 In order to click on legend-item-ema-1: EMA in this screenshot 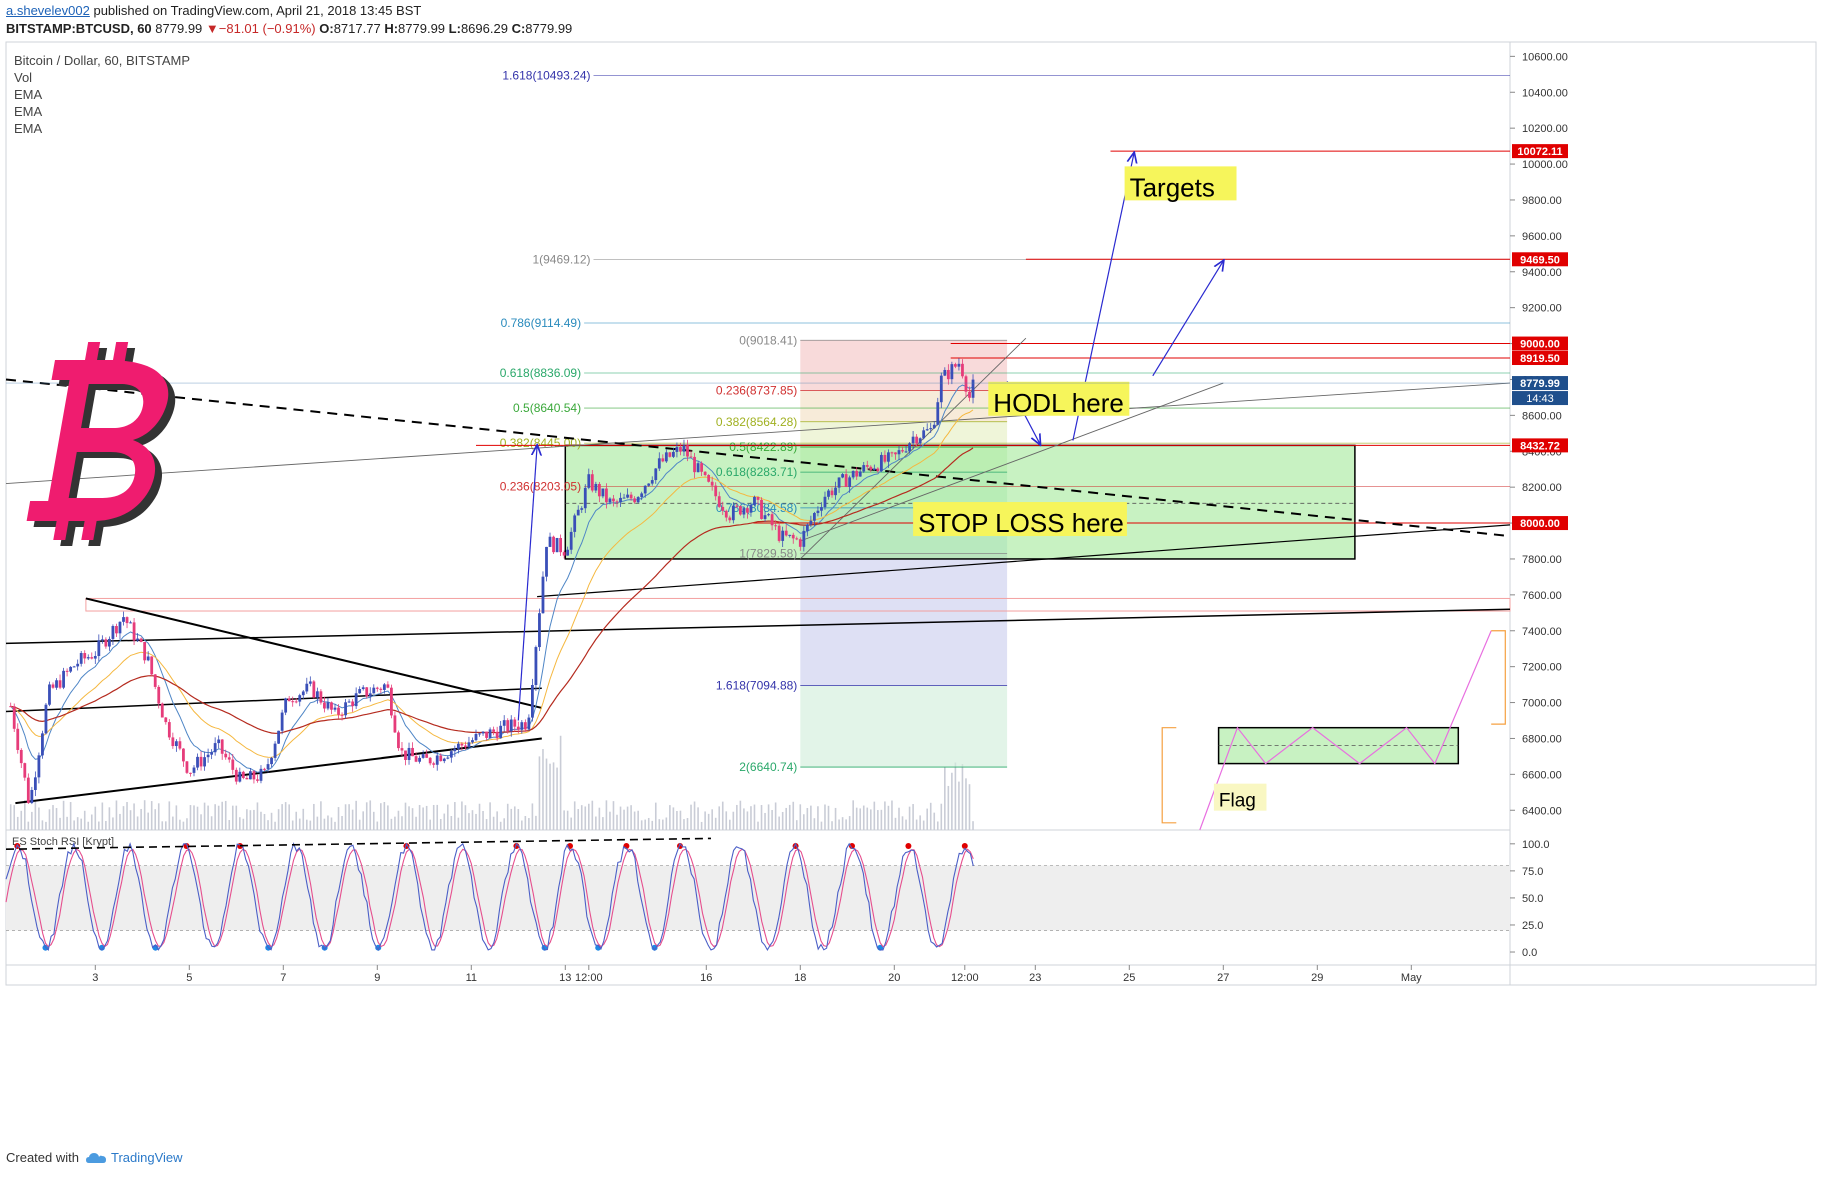, I will do `click(28, 94)`.